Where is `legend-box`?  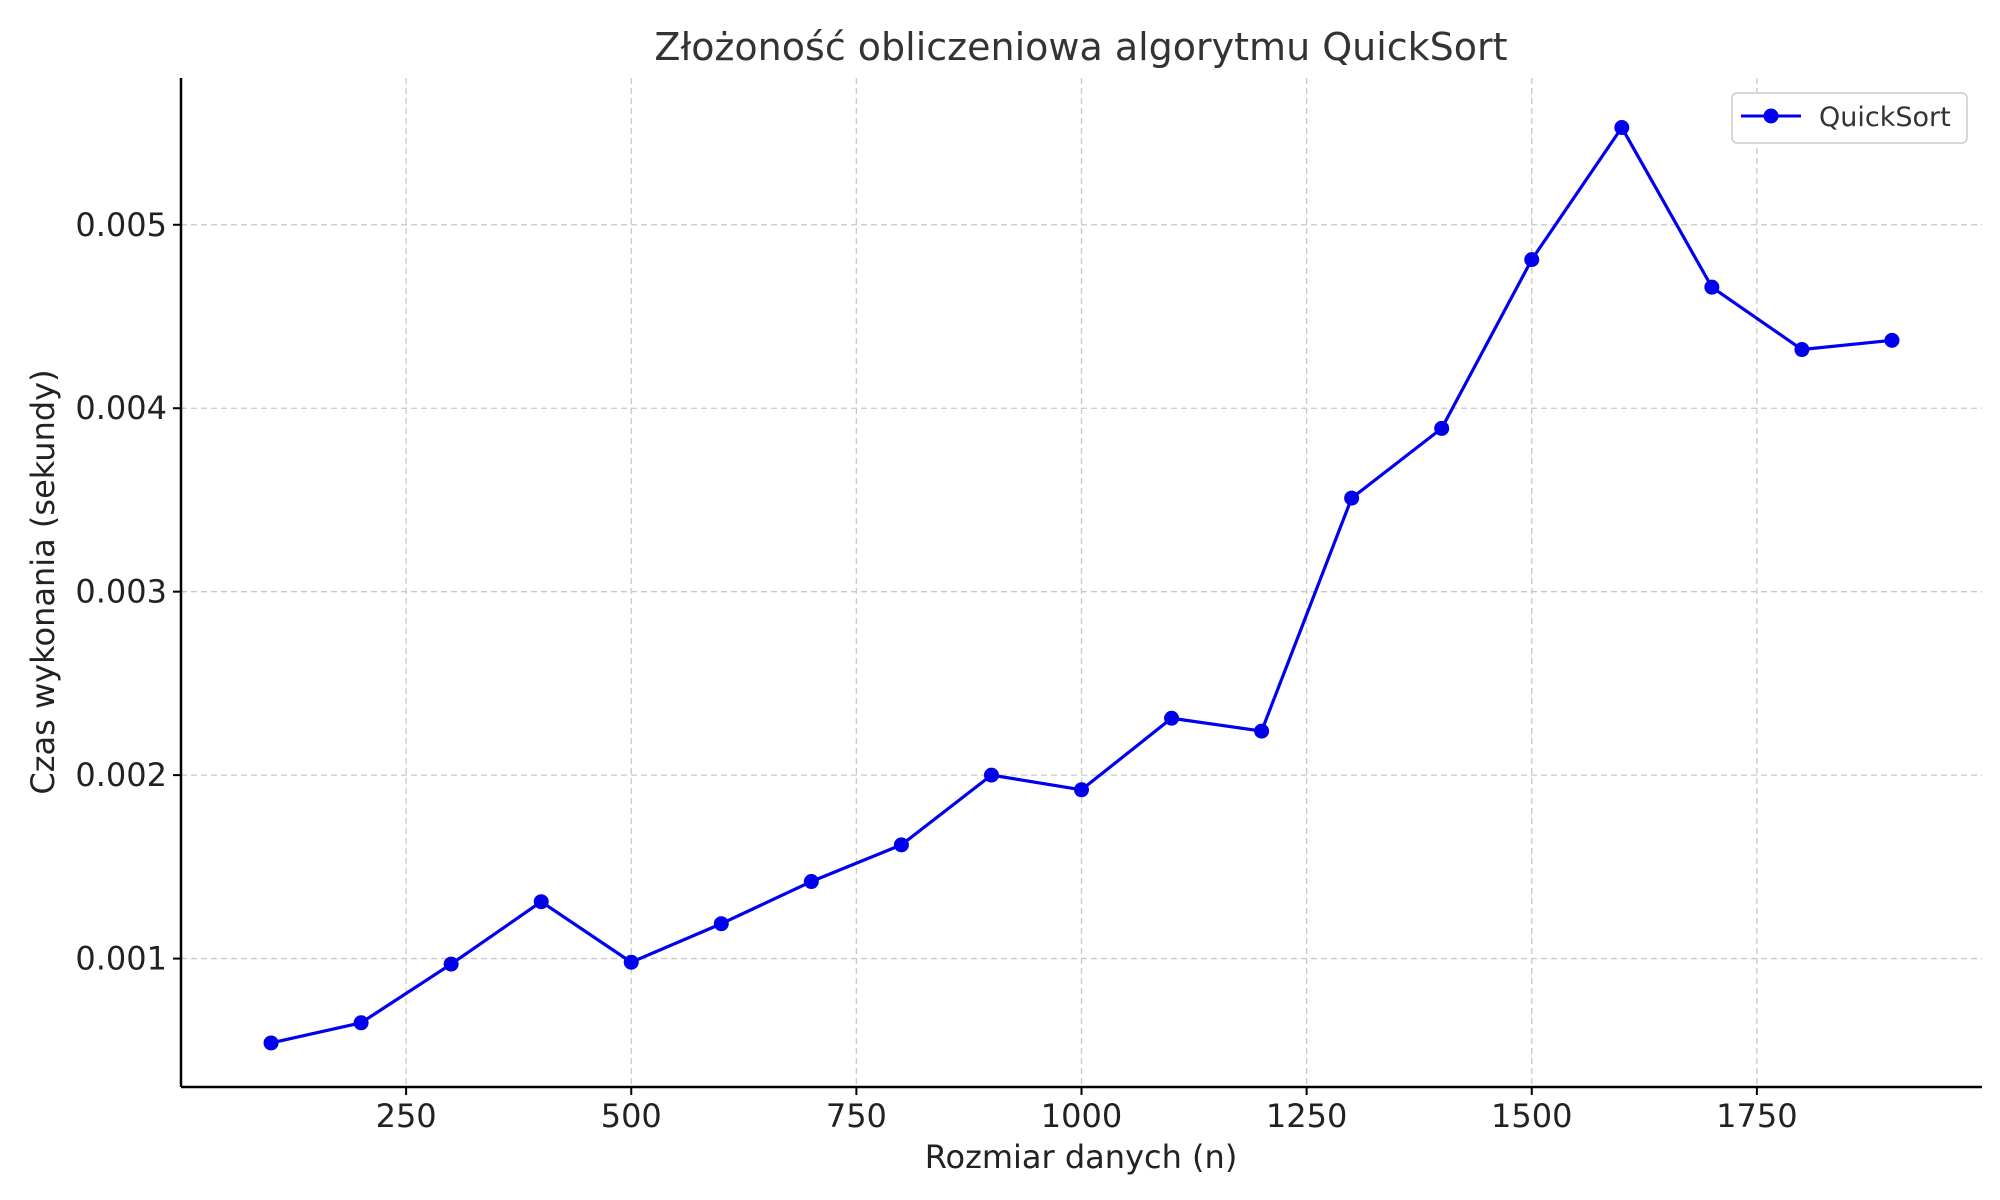
legend-box is located at coordinates (1849, 118).